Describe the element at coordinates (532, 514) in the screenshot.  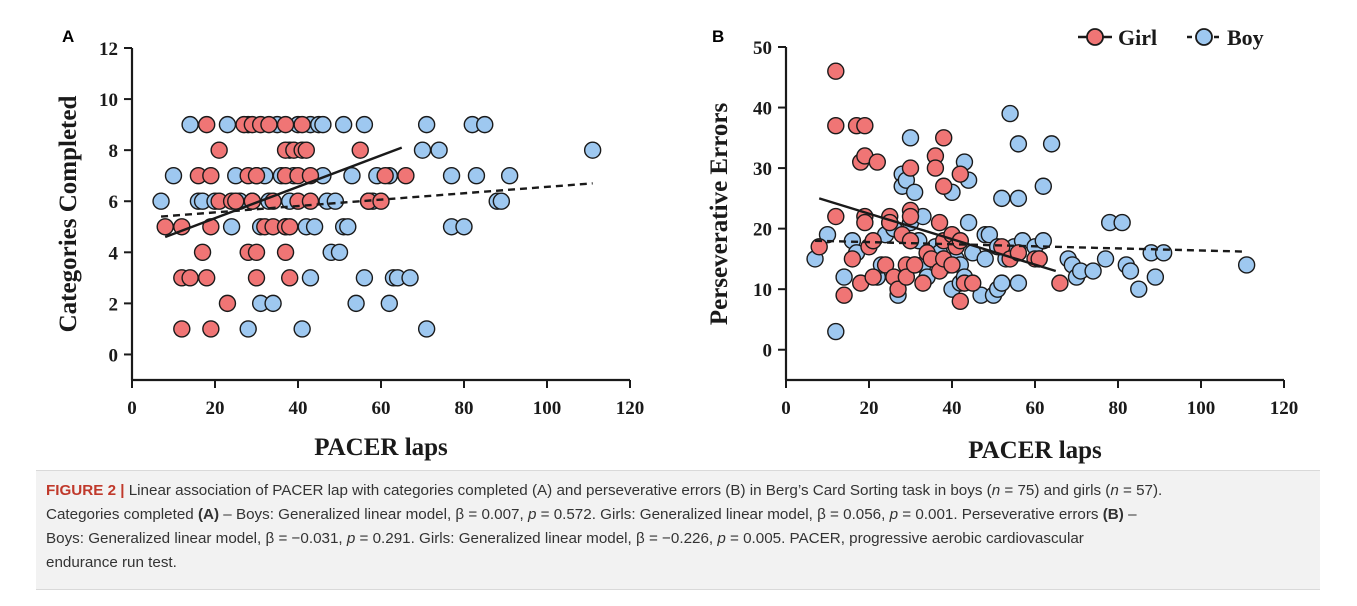
I see `caption-p1: p` at that location.